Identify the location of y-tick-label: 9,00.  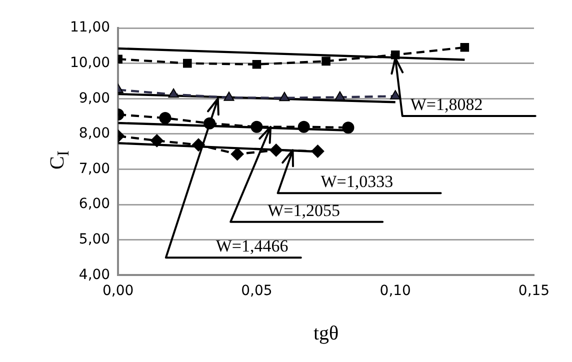
(94, 98).